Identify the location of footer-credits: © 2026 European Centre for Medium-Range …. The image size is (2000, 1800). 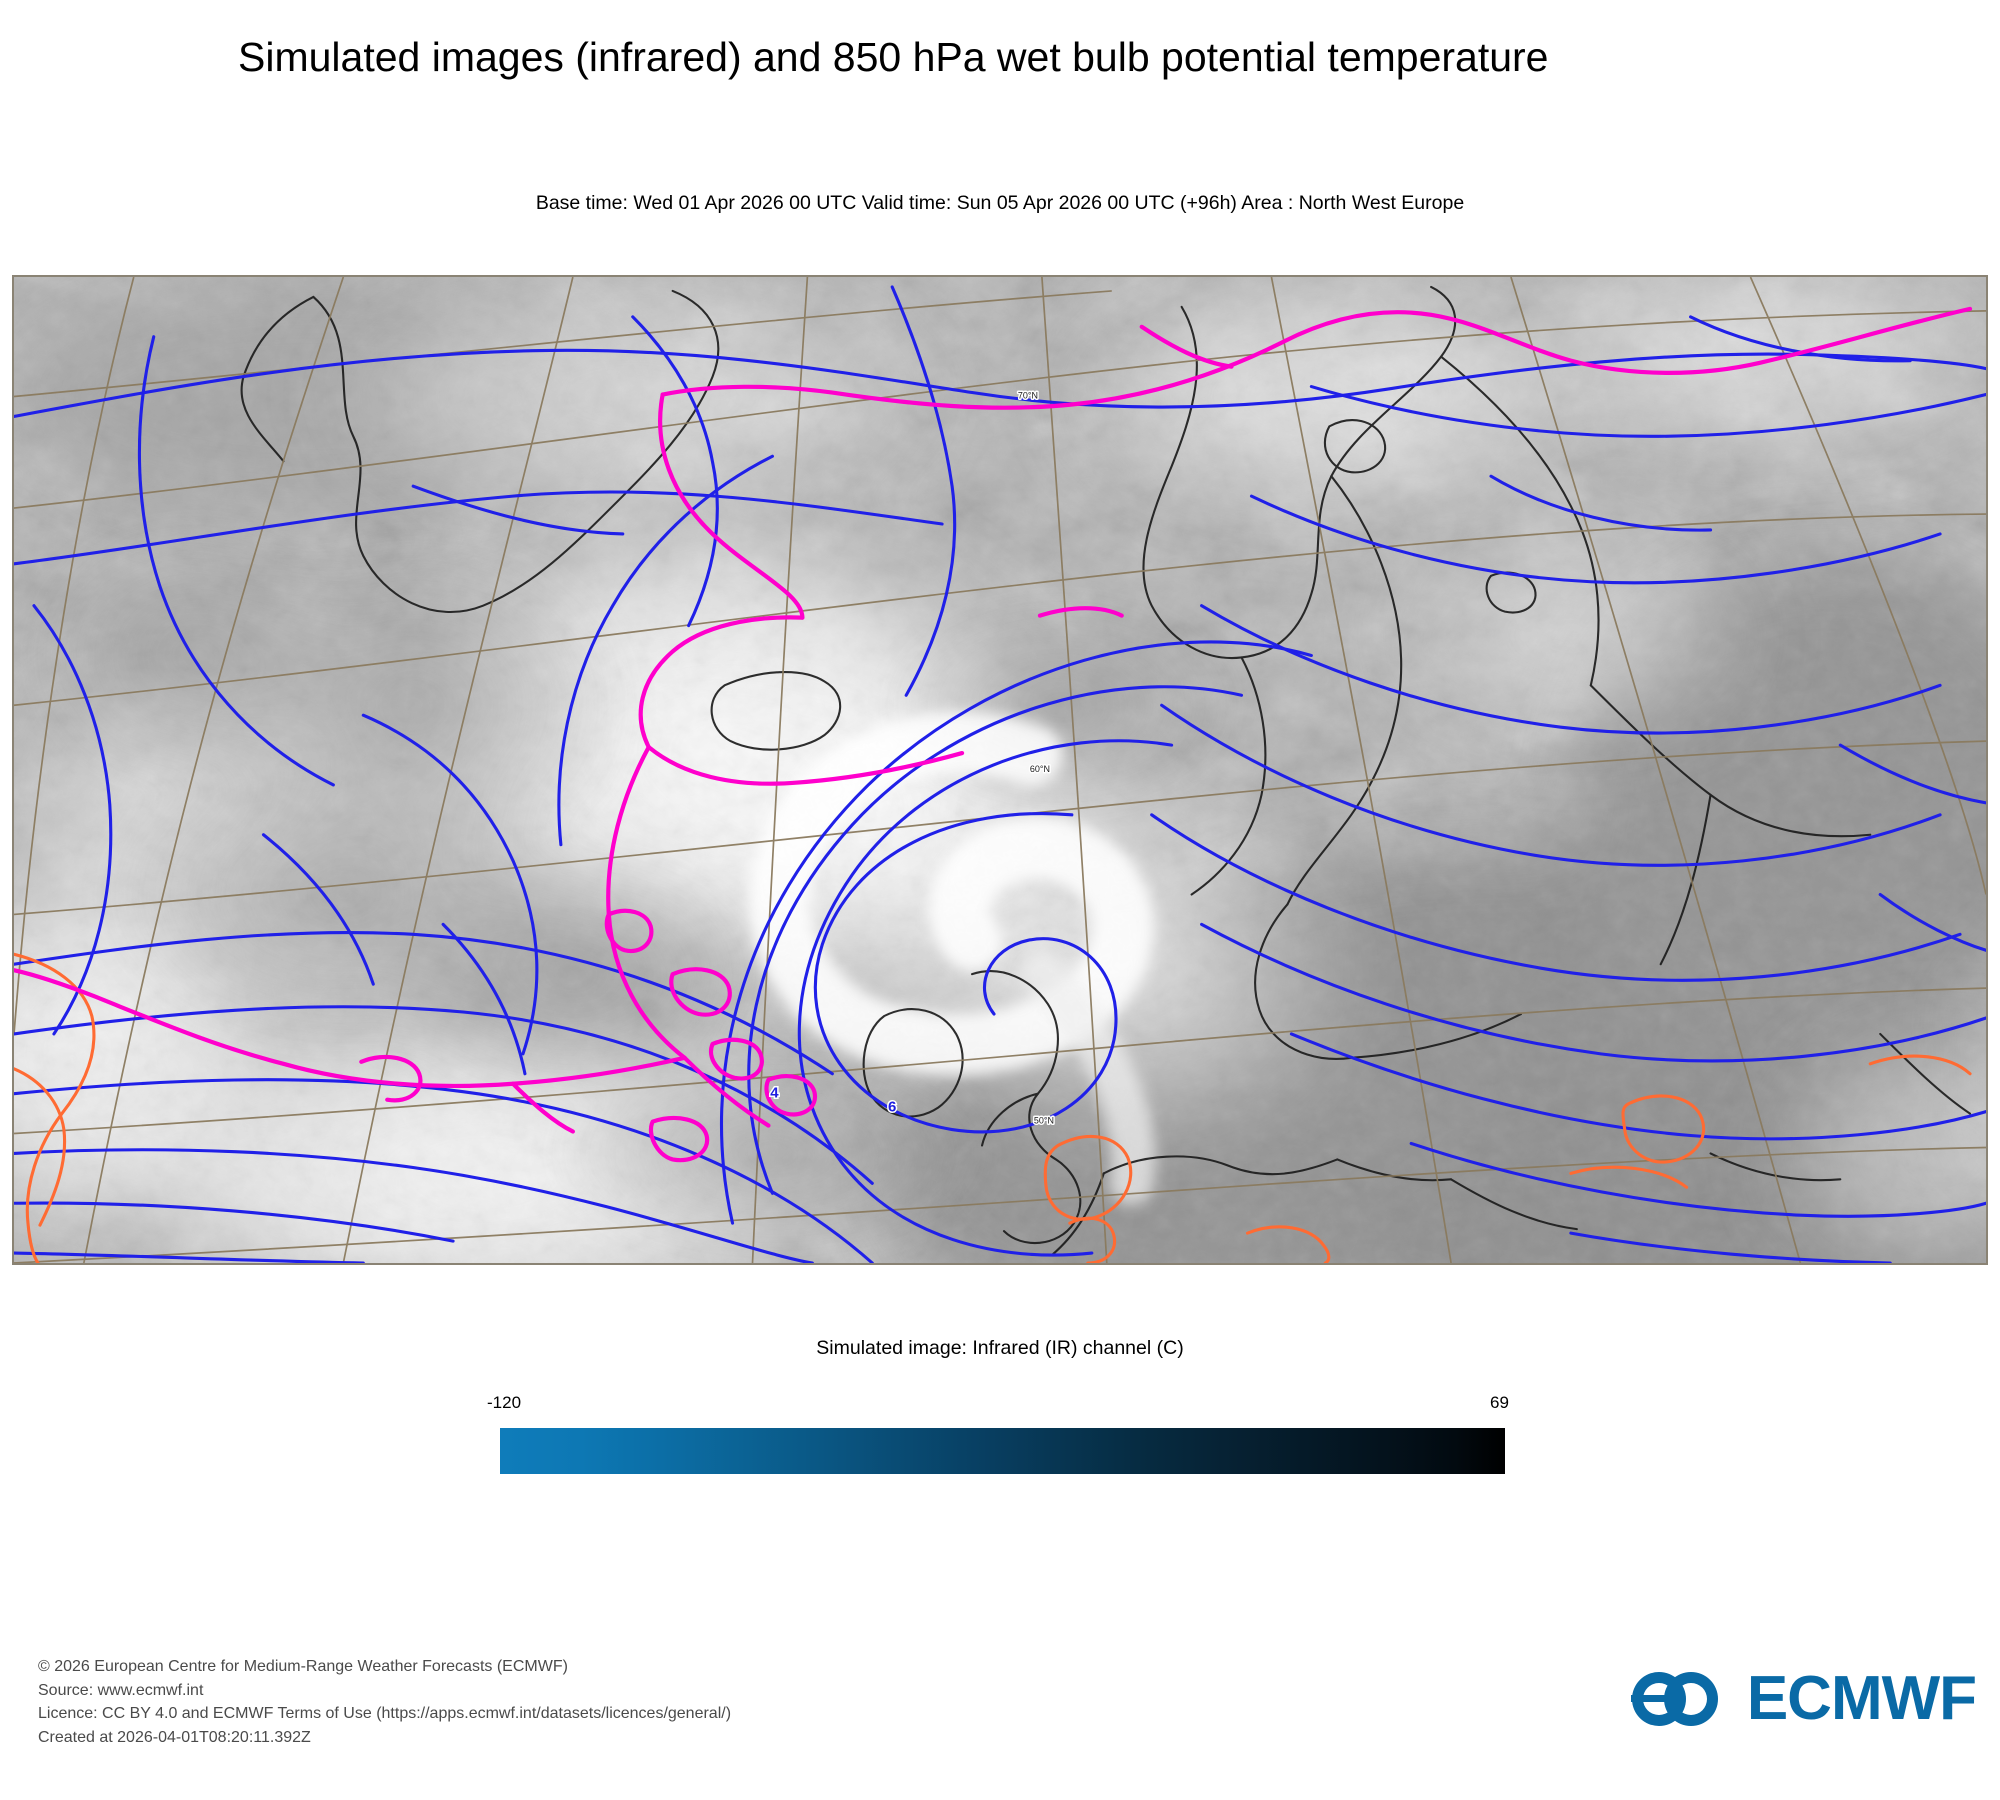
(384, 1702).